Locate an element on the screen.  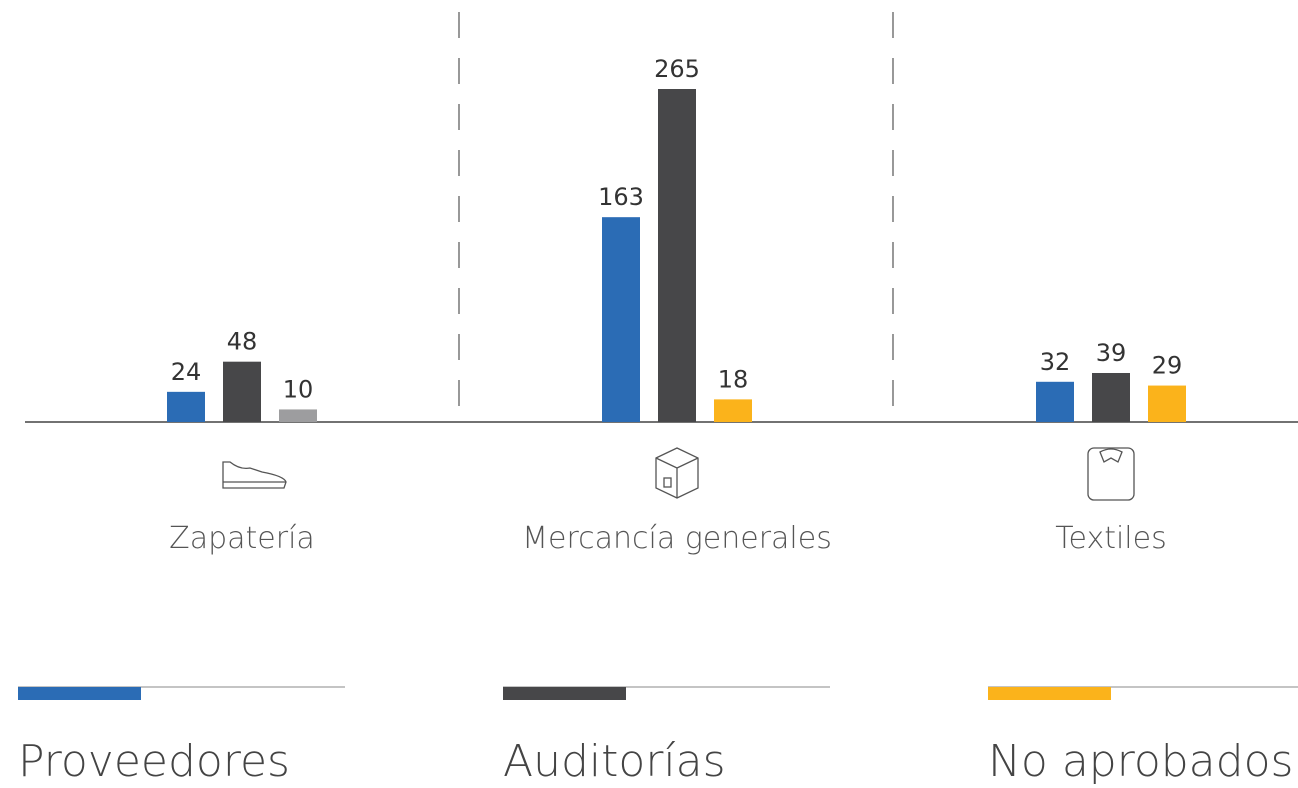
value-label: 48 is located at coordinates (242, 342).